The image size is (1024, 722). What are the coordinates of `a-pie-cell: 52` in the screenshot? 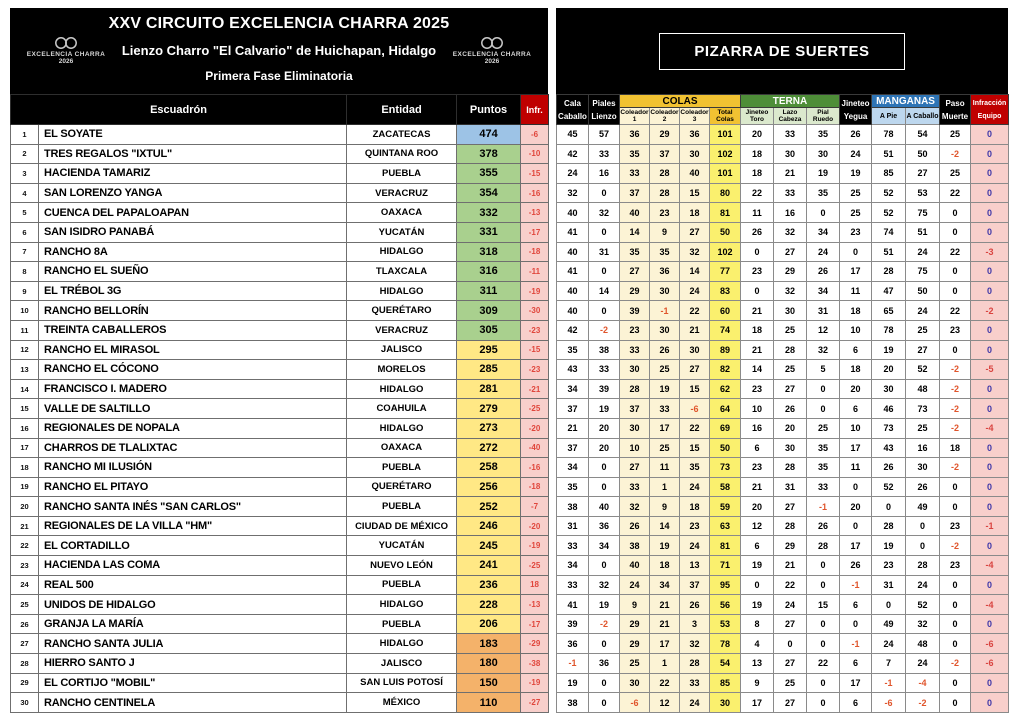 It's located at (889, 193).